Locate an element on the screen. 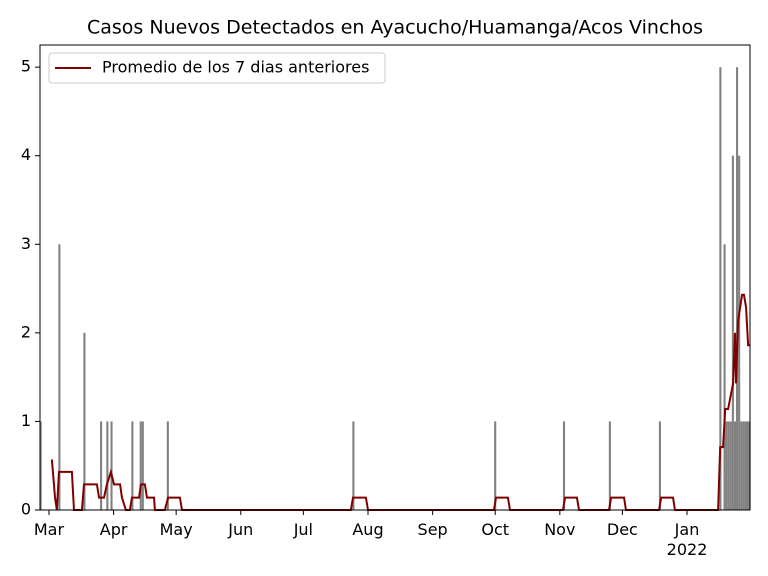 This screenshot has width=768, height=576. y-tick-label: 1 is located at coordinates (26, 420).